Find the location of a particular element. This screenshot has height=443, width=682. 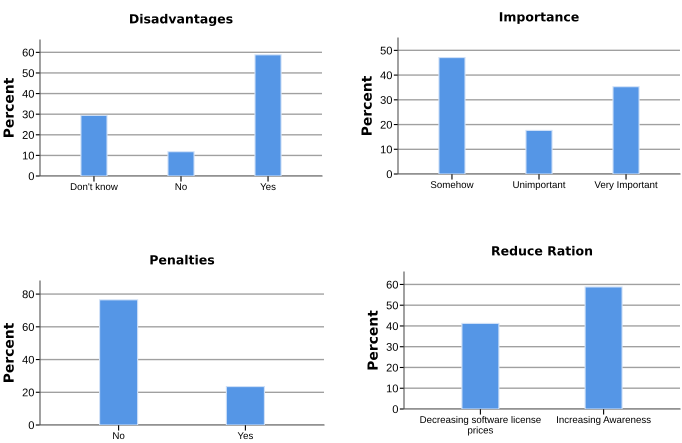

x-tick-label: Somehow is located at coordinates (452, 184).